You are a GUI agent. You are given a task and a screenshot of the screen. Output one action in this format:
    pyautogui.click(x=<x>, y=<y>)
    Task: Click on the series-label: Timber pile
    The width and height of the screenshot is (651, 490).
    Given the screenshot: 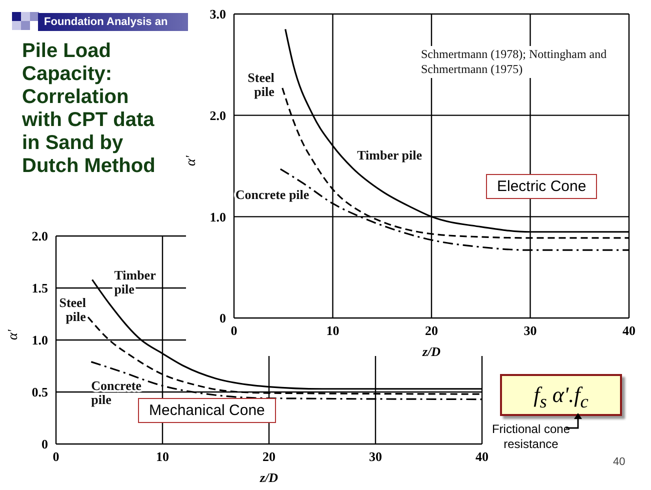 What is the action you would take?
    pyautogui.click(x=389, y=154)
    